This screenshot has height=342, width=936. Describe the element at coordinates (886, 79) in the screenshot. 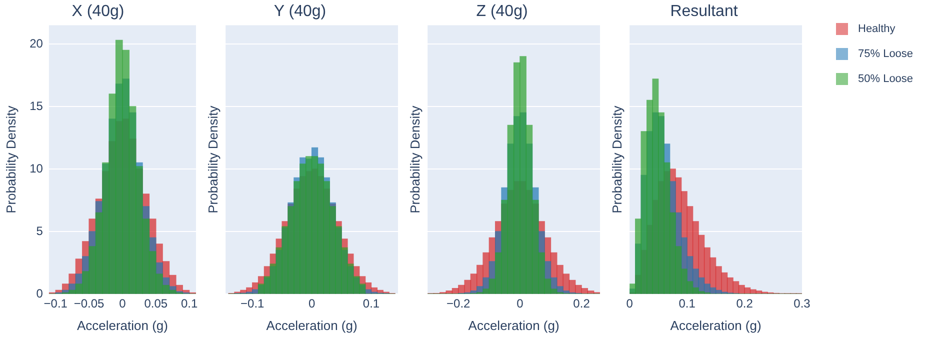

I see `legend-label: 50% Loose` at that location.